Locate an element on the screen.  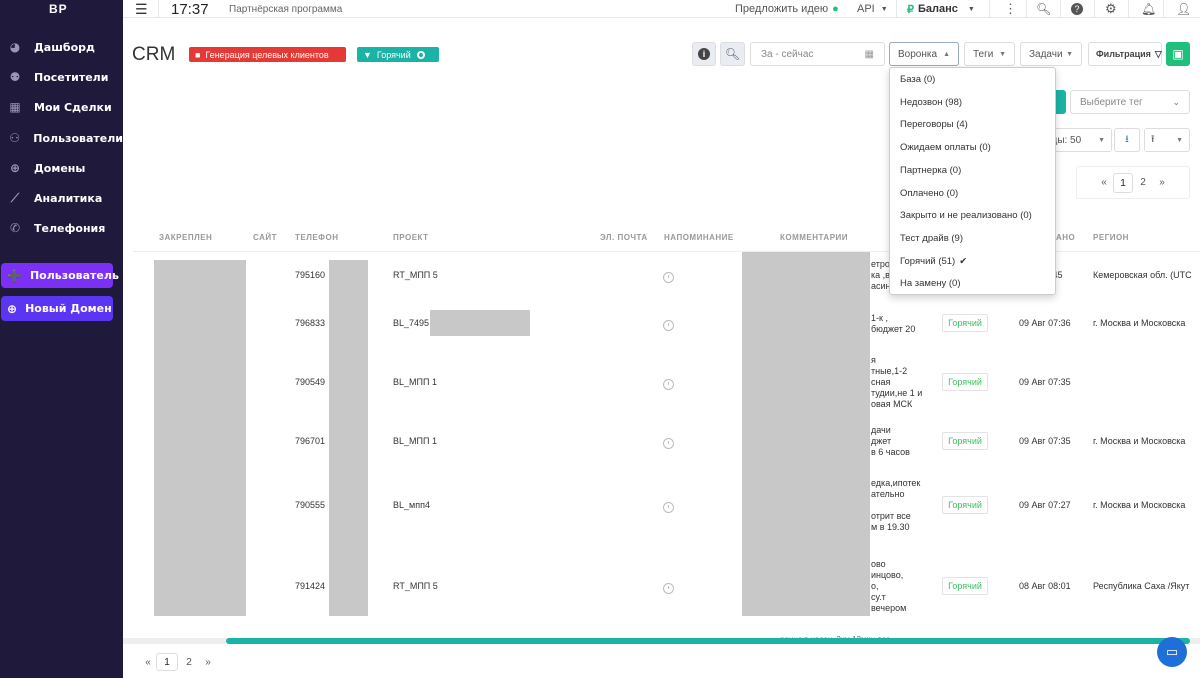
sidebar-item-3: ⚇ Пользователи is located at coordinates (61, 138).